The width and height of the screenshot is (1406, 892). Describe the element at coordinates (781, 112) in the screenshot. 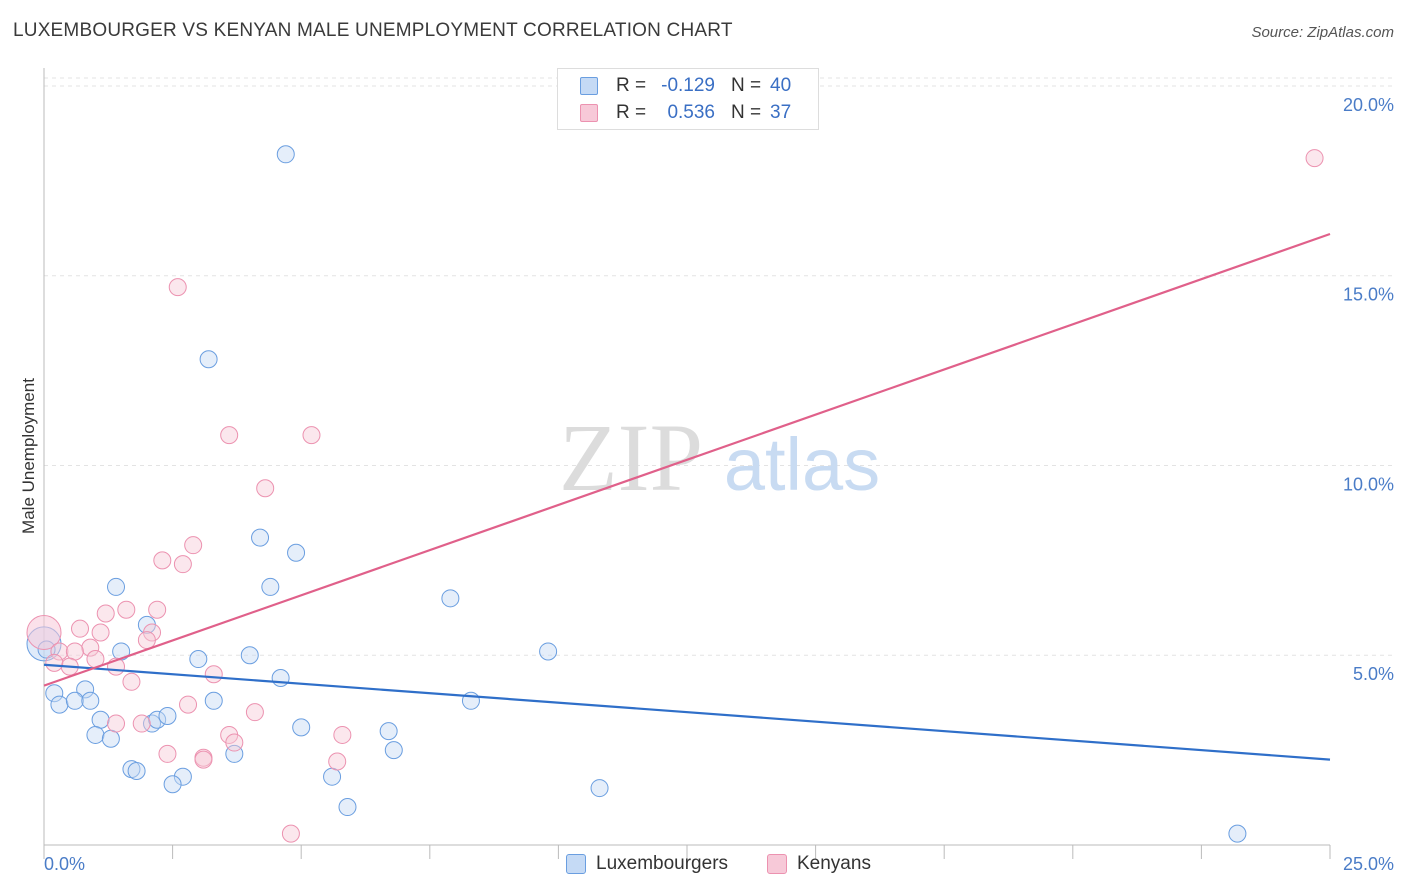

I see `n-value: 37` at that location.